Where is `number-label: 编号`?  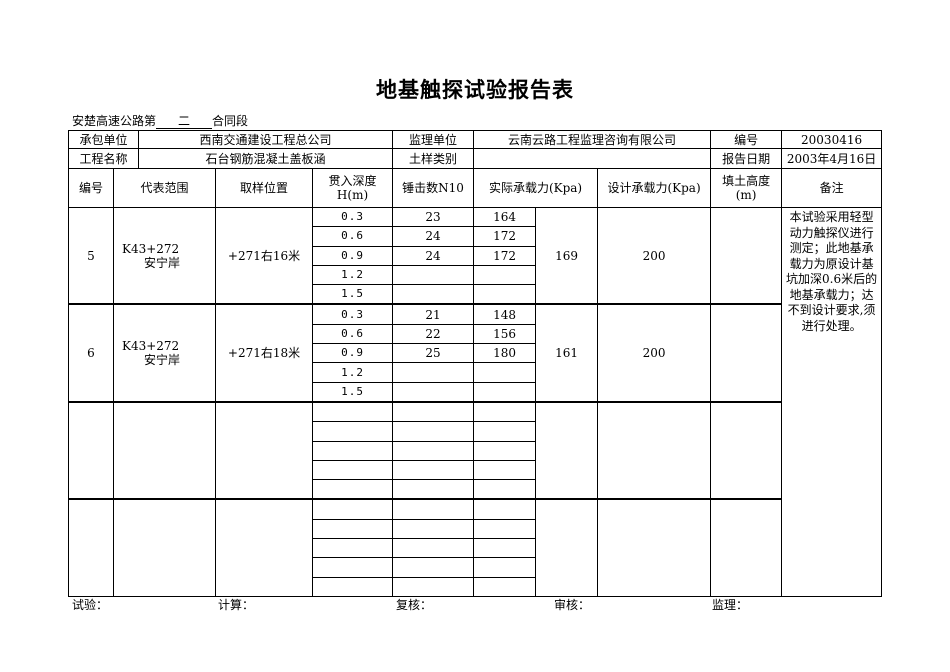
number-label: 编号 is located at coordinates (746, 139).